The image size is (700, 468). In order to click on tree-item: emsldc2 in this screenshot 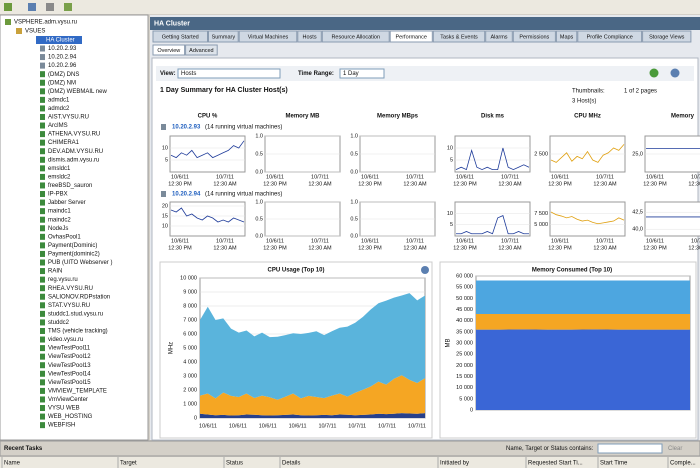, I will do `click(59, 177)`.